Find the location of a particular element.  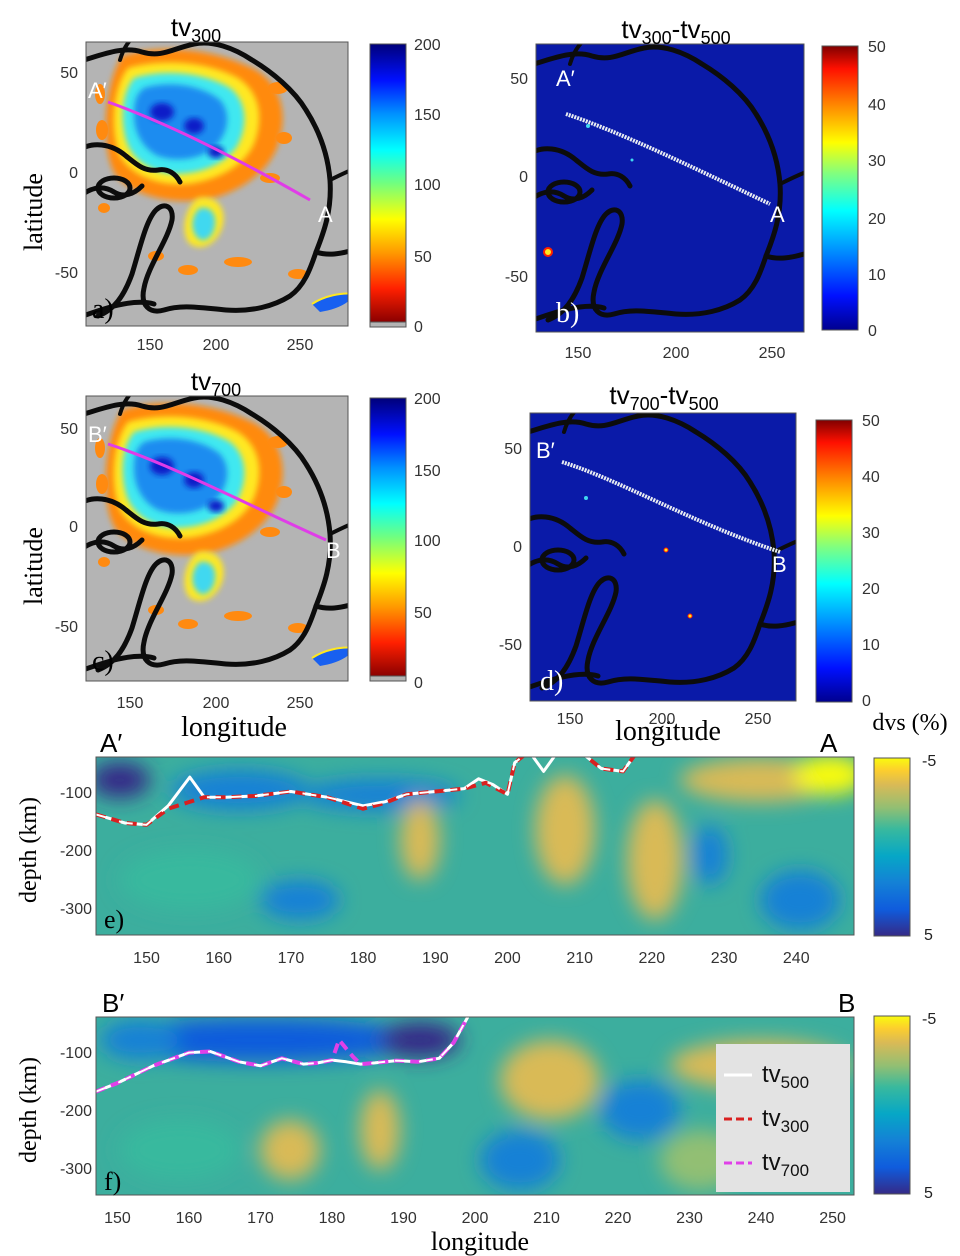

map-c-cbar-tick-100: 100 is located at coordinates (427, 541).